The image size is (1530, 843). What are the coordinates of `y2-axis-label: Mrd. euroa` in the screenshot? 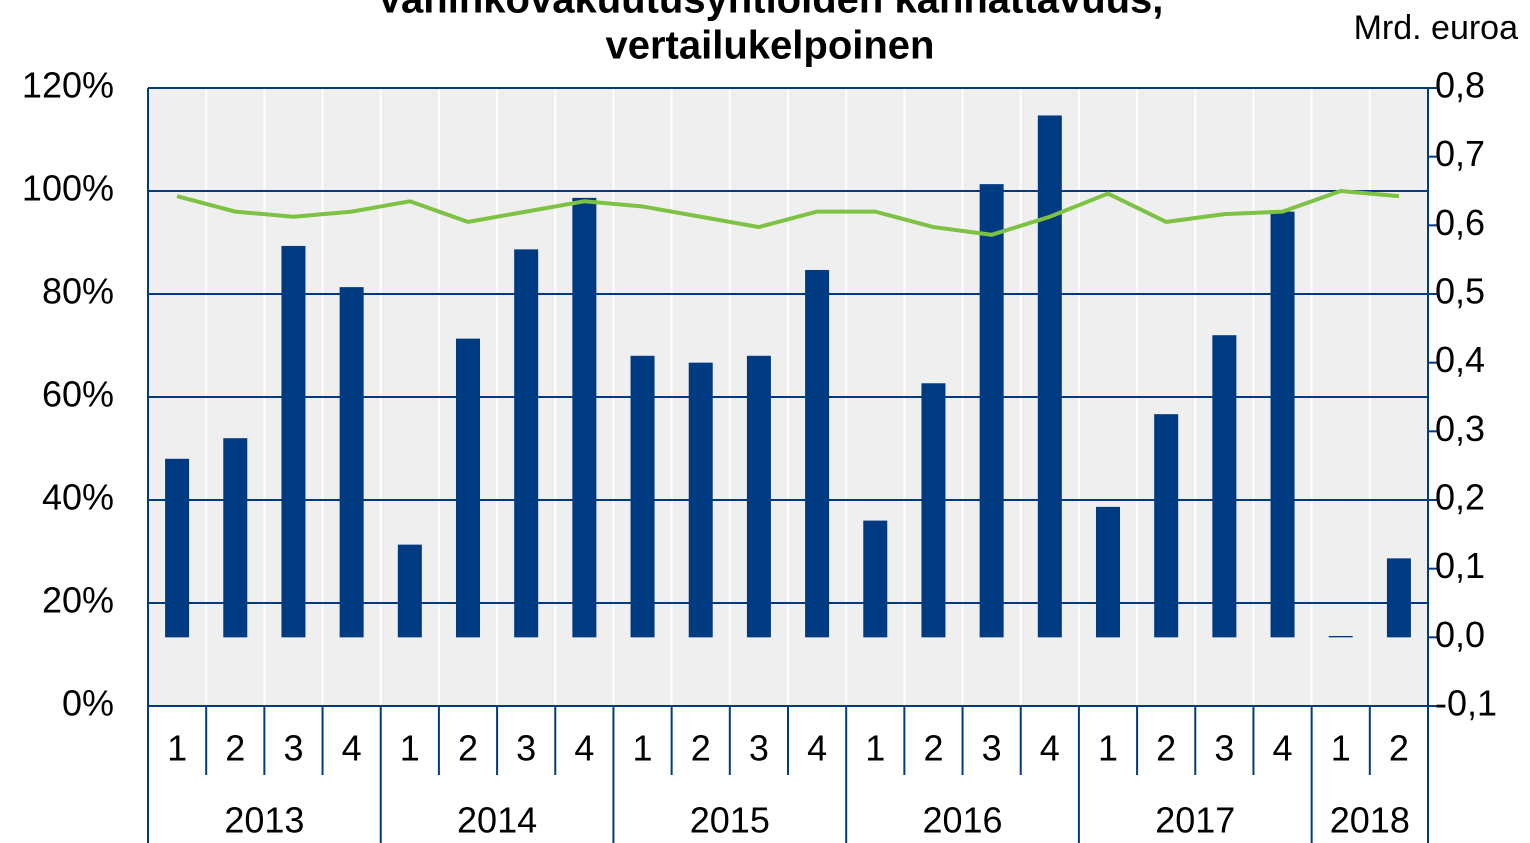 It's located at (1436, 28).